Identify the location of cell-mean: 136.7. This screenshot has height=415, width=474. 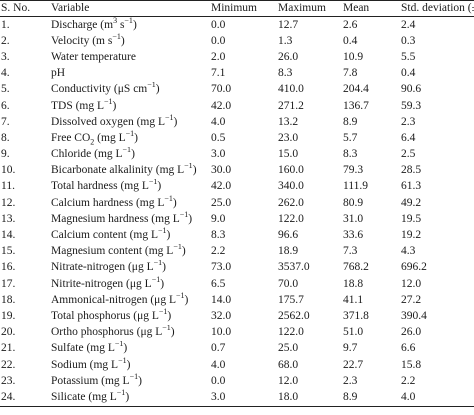
(356, 105).